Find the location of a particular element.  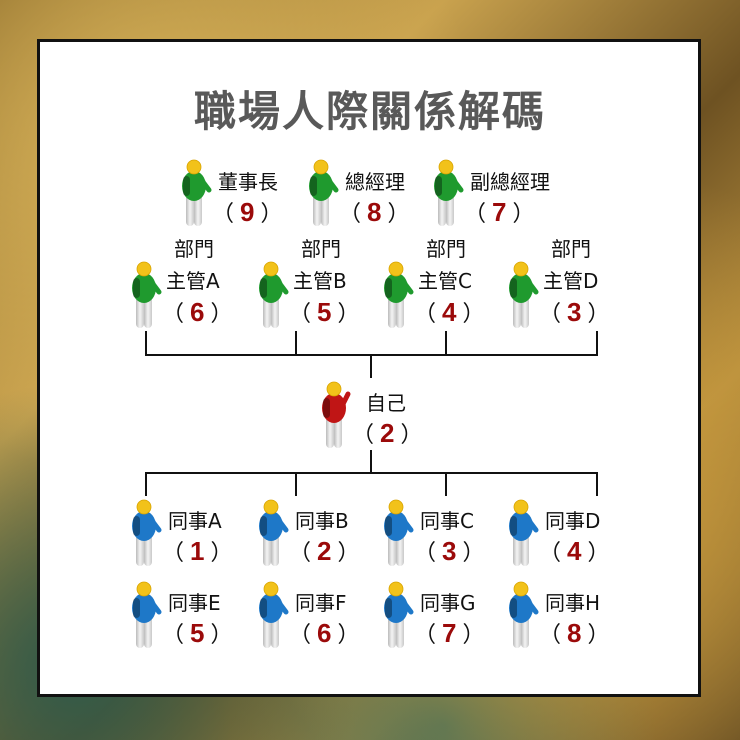

colleague-label: 同事D is located at coordinates (573, 521).